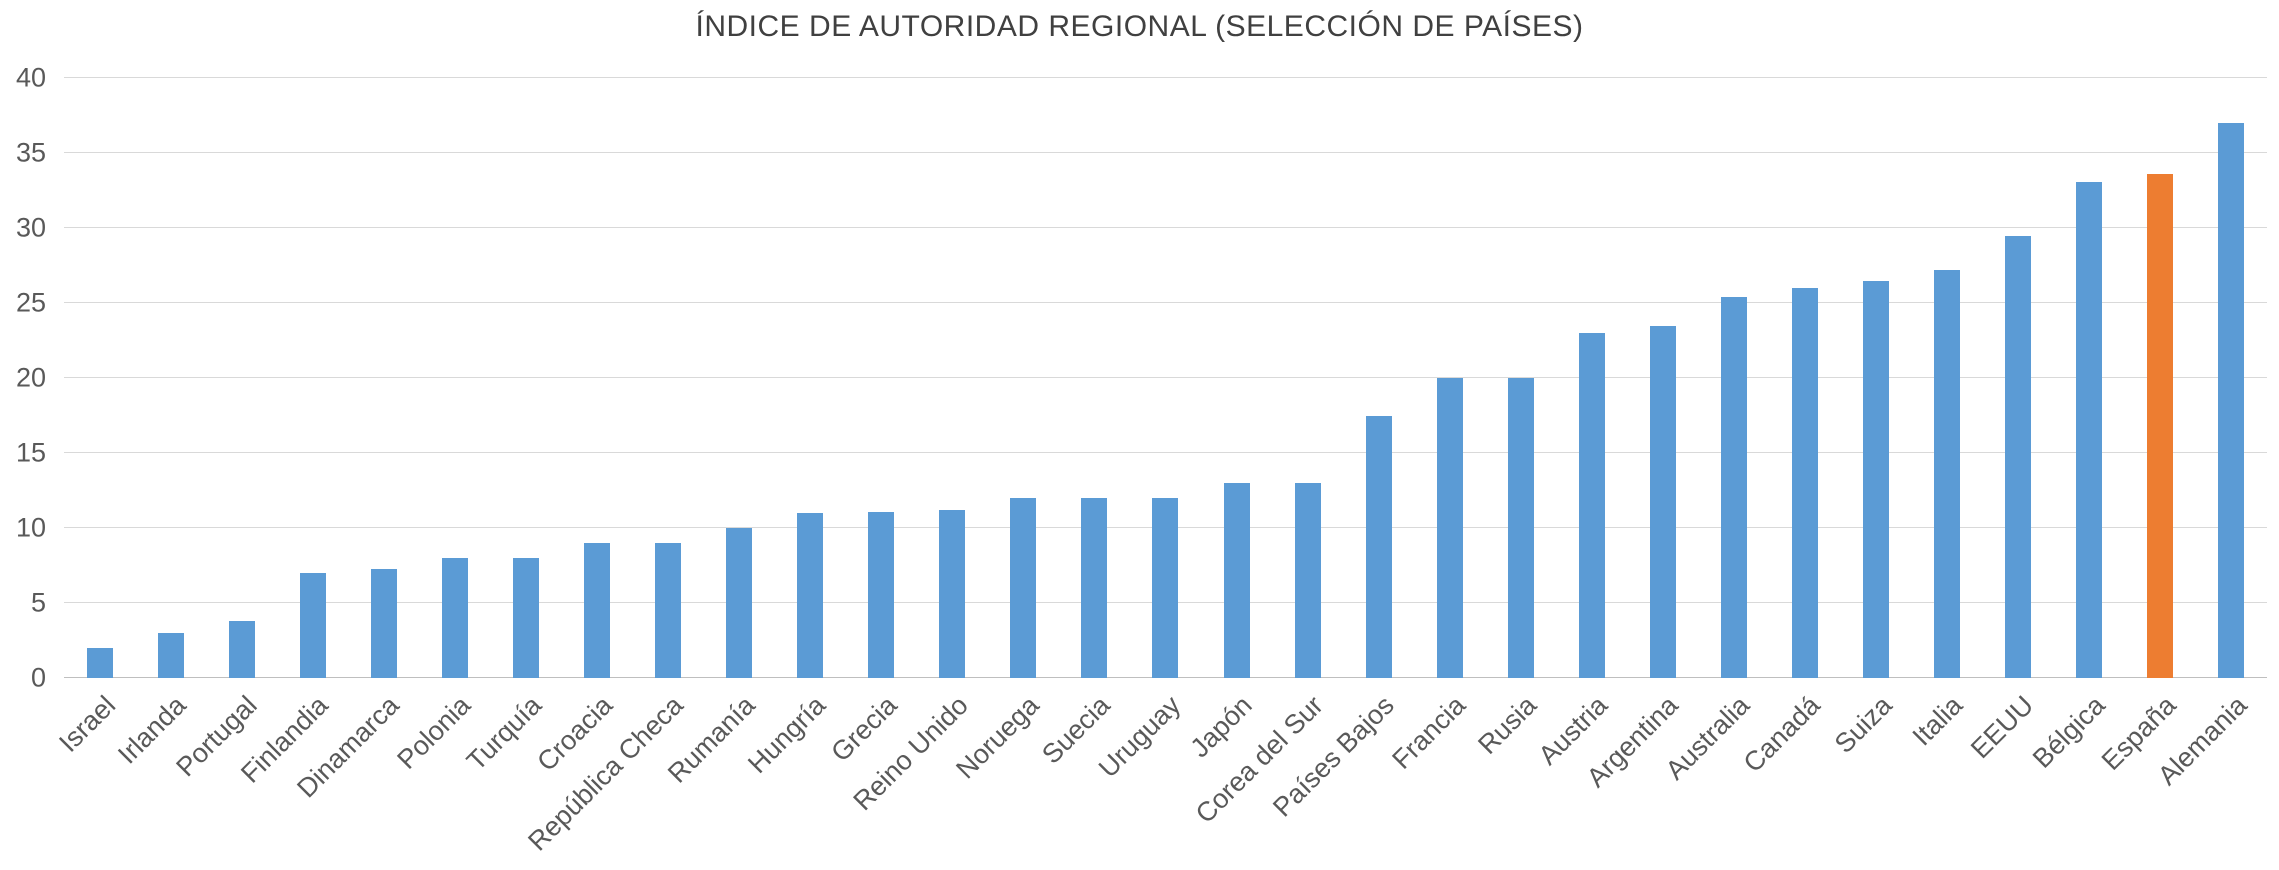 Image resolution: width=2279 pixels, height=870 pixels. What do you see at coordinates (2018, 456) in the screenshot?
I see `bar-eeuu` at bounding box center [2018, 456].